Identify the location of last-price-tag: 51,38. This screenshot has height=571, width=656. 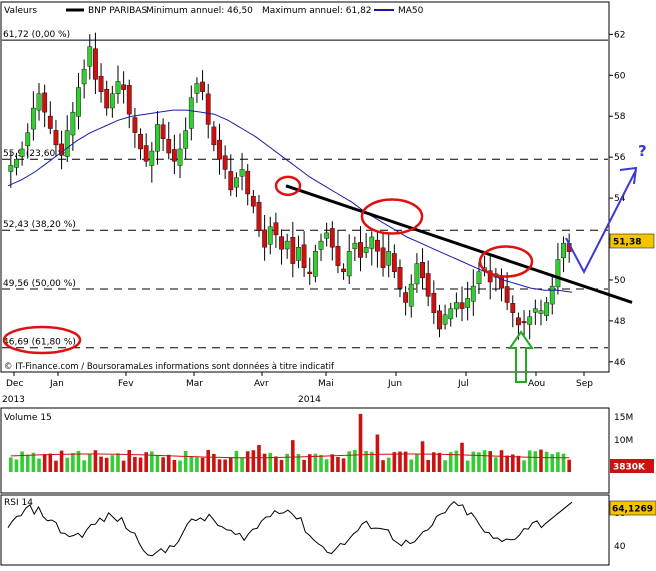
(632, 241).